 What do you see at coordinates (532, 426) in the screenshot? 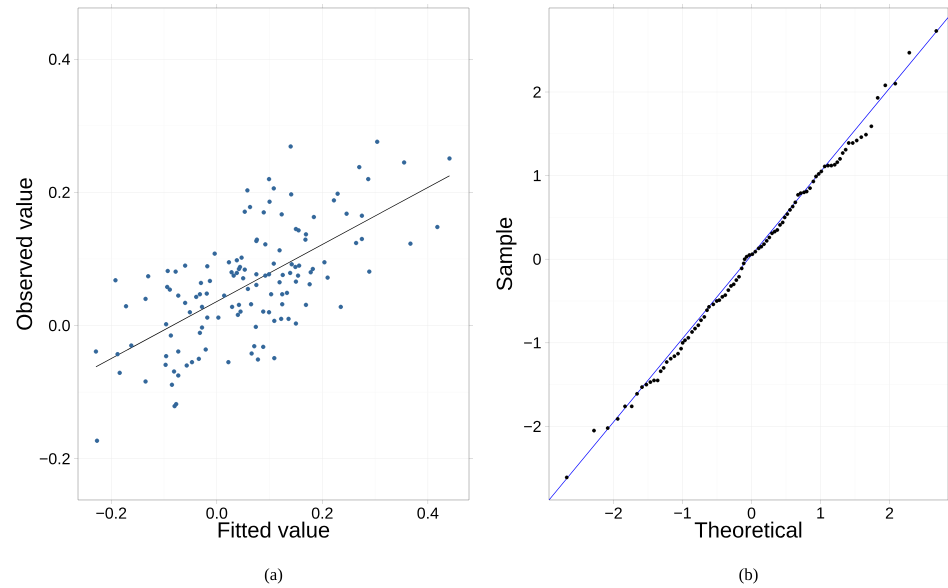
I see `y-tick-label: −2` at bounding box center [532, 426].